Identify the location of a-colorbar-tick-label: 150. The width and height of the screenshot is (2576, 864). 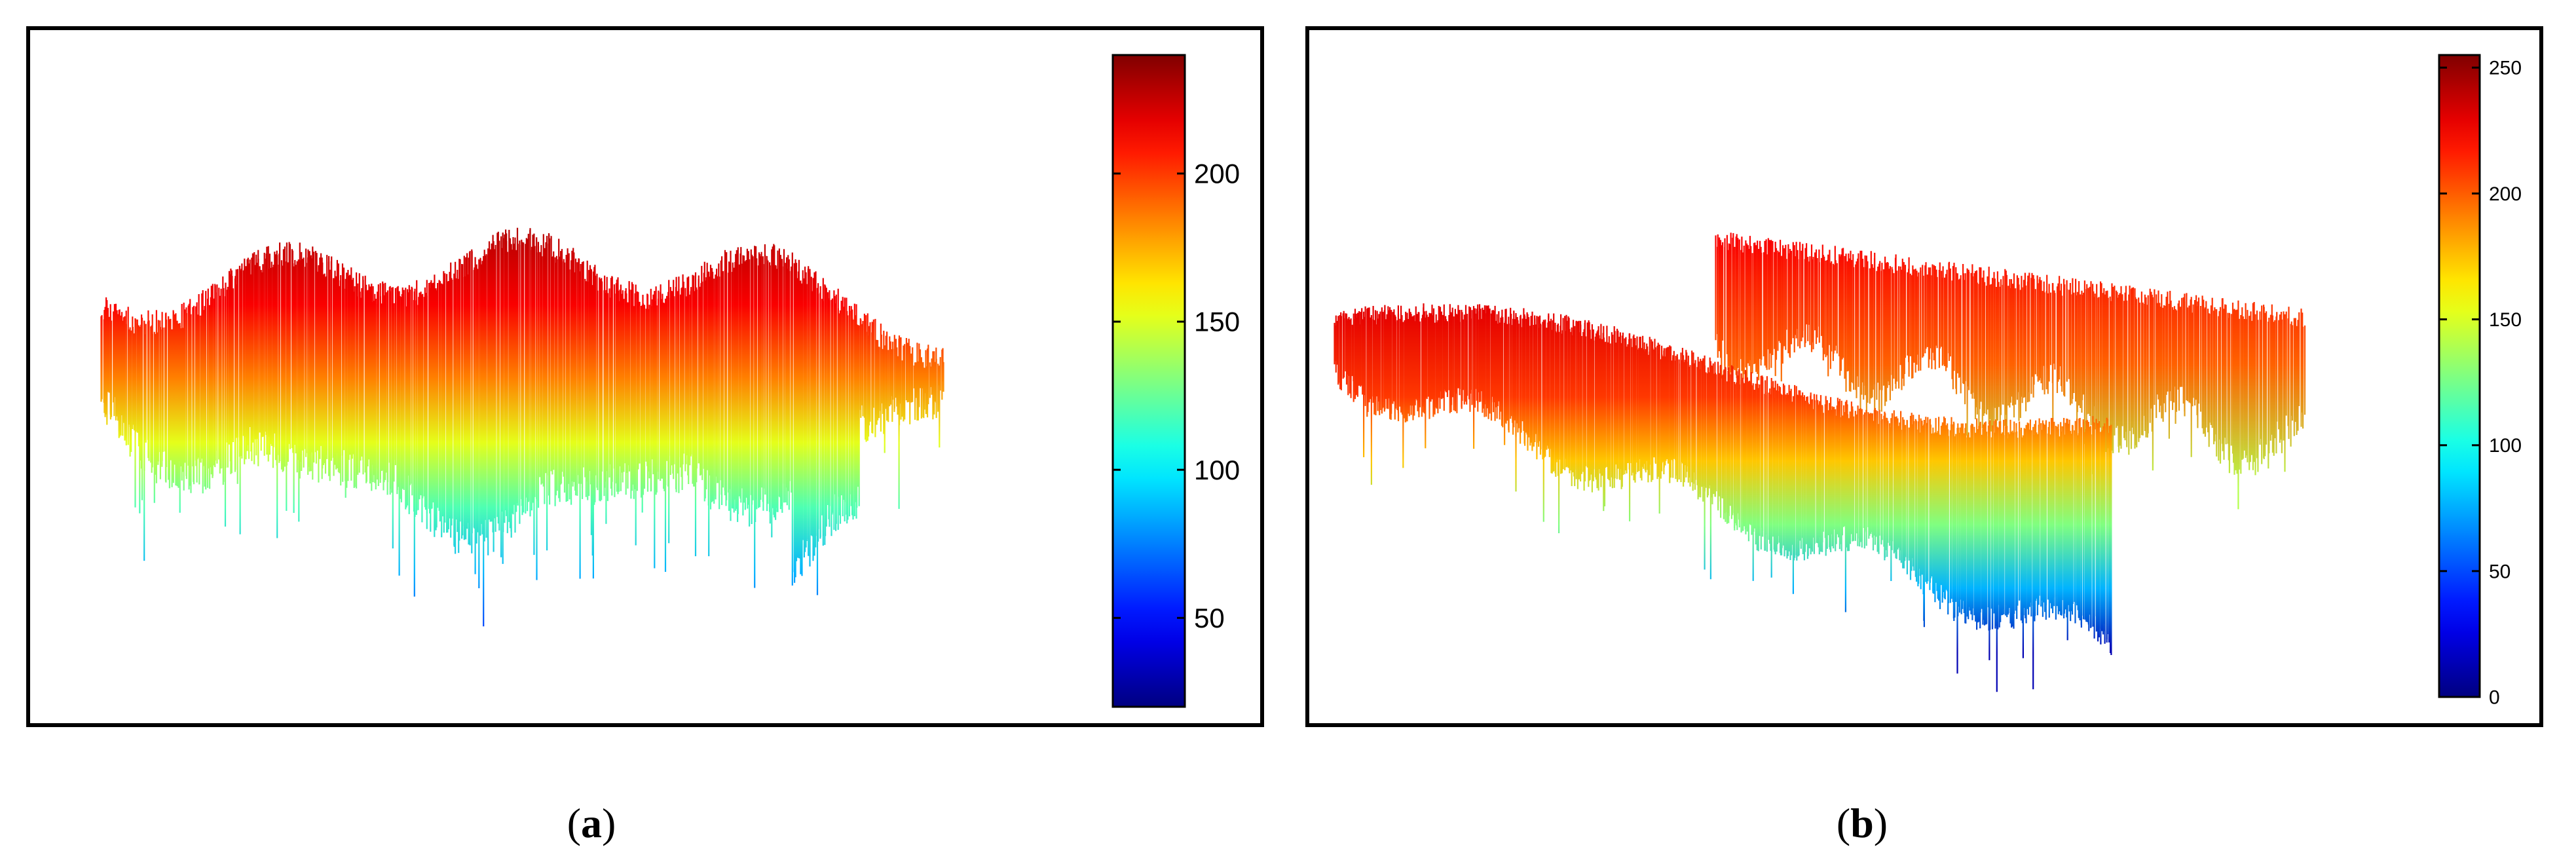
(1217, 322).